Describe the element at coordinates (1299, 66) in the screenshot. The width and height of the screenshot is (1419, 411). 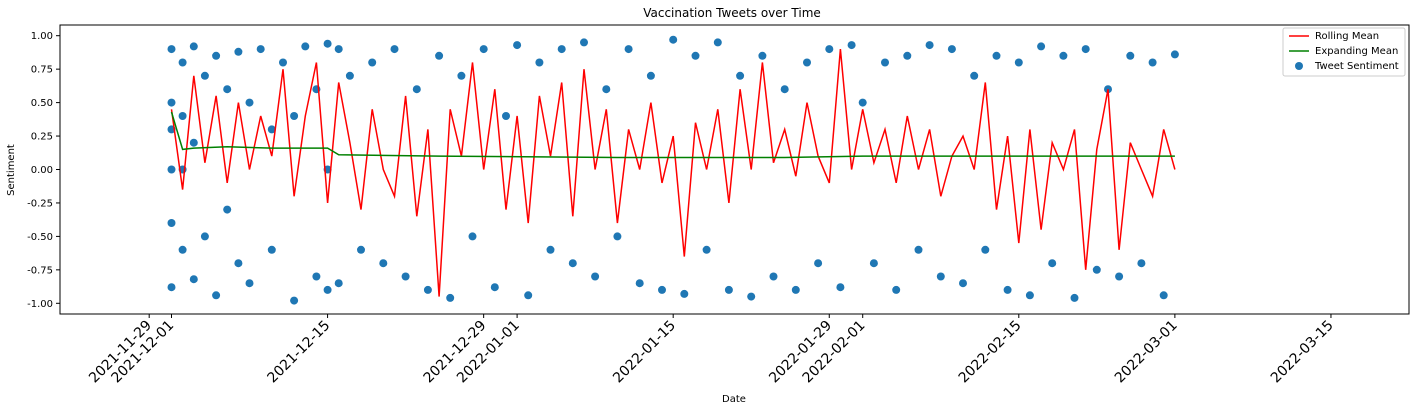
I see `legend-scatter-swatch` at that location.